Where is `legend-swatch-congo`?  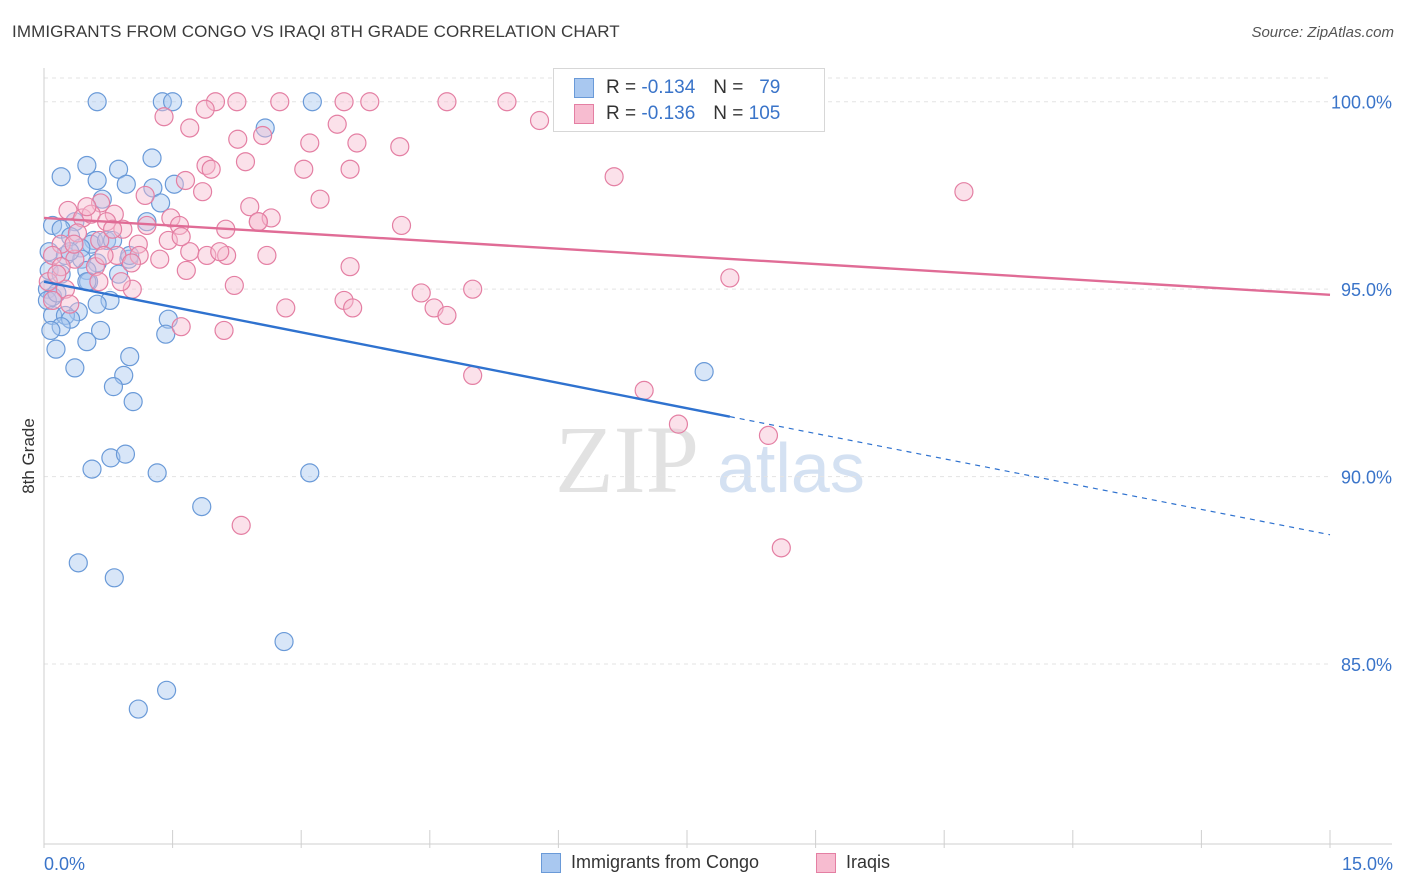 legend-swatch-congo is located at coordinates (584, 88).